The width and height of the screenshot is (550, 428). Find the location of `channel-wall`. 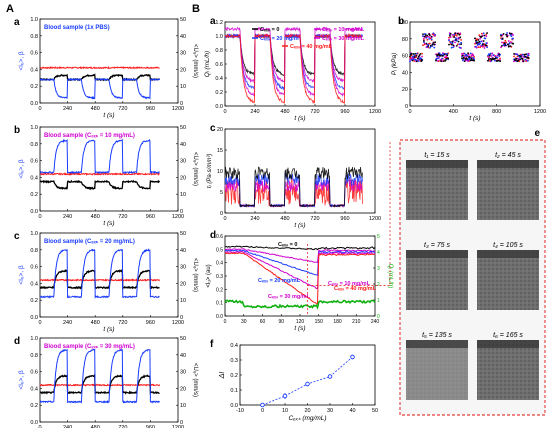

channel-wall is located at coordinates (508, 164).